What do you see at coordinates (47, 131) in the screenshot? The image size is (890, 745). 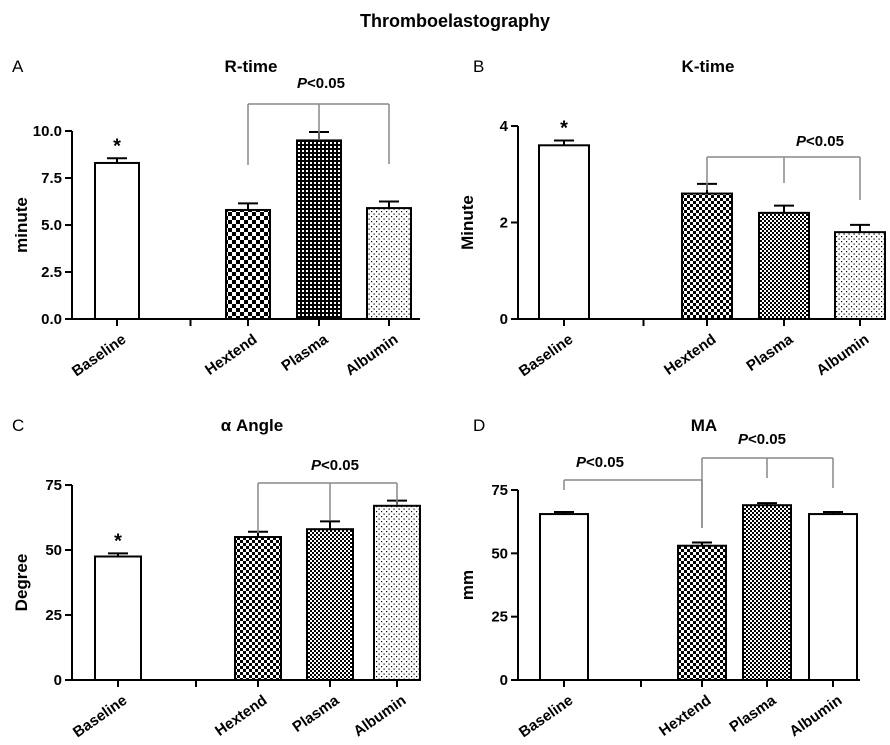 I see `y-tick-label: 10.0` at bounding box center [47, 131].